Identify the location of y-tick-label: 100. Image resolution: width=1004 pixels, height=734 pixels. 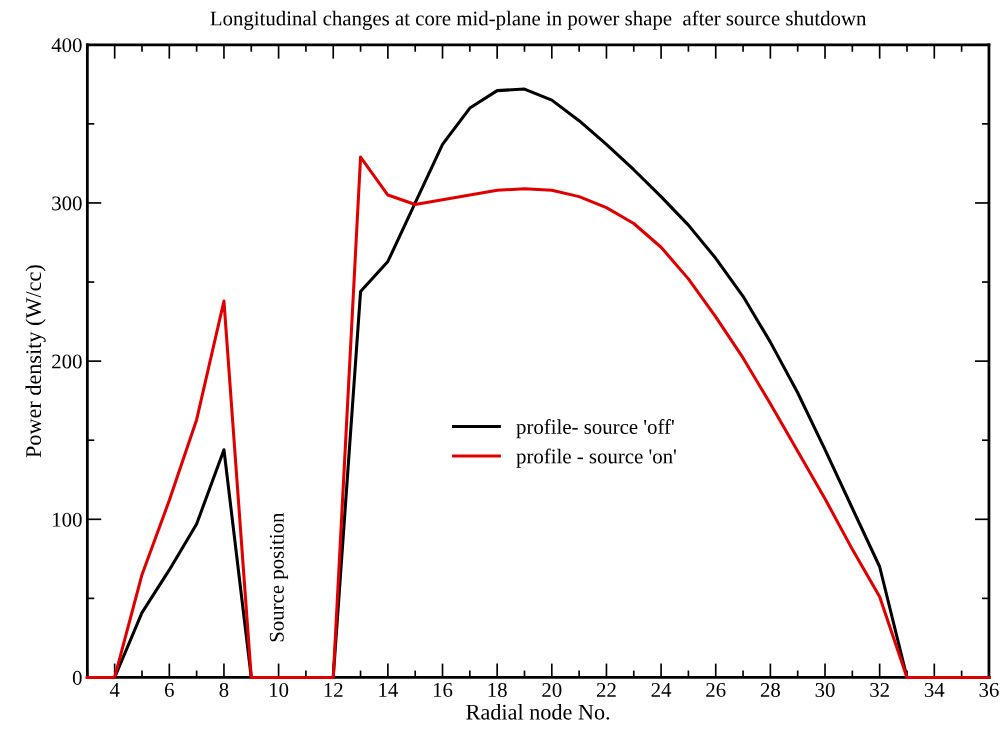
(67, 519).